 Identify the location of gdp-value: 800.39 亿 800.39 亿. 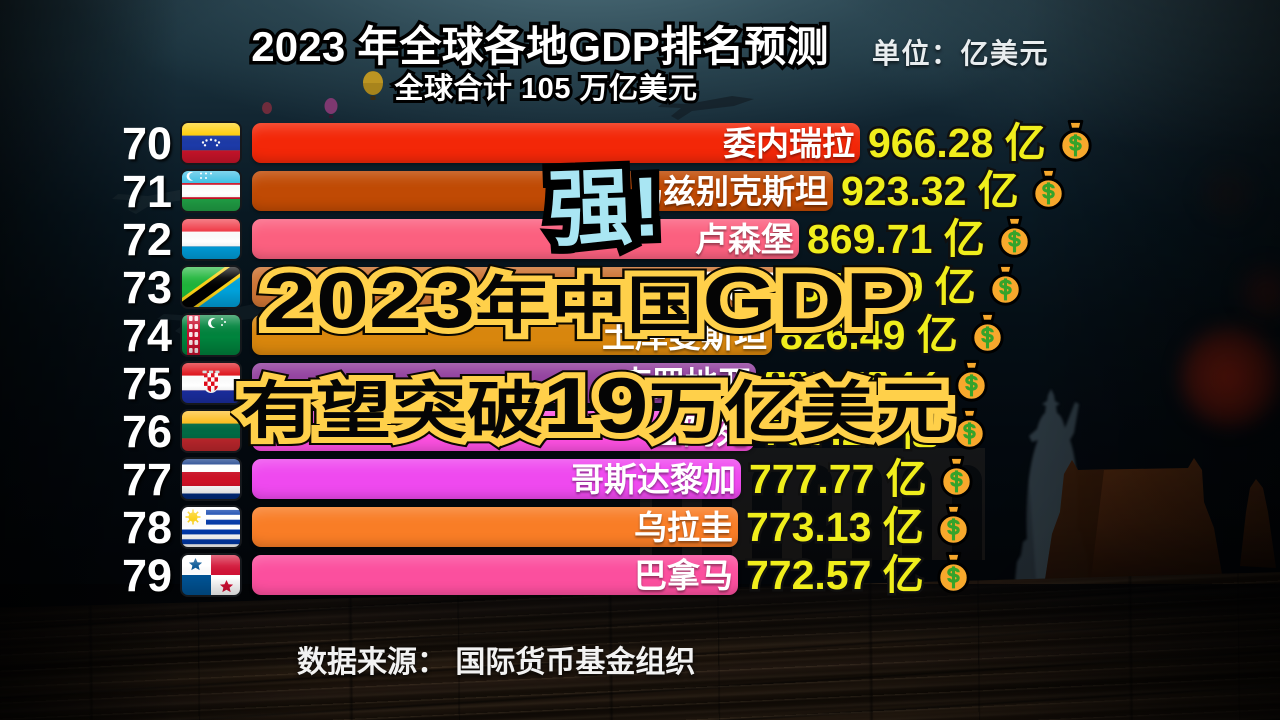
(853, 383).